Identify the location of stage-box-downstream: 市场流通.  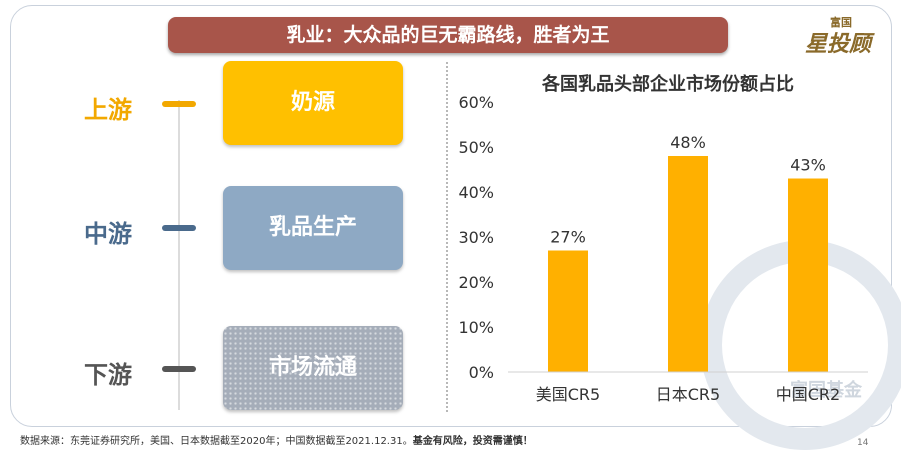
(313, 368).